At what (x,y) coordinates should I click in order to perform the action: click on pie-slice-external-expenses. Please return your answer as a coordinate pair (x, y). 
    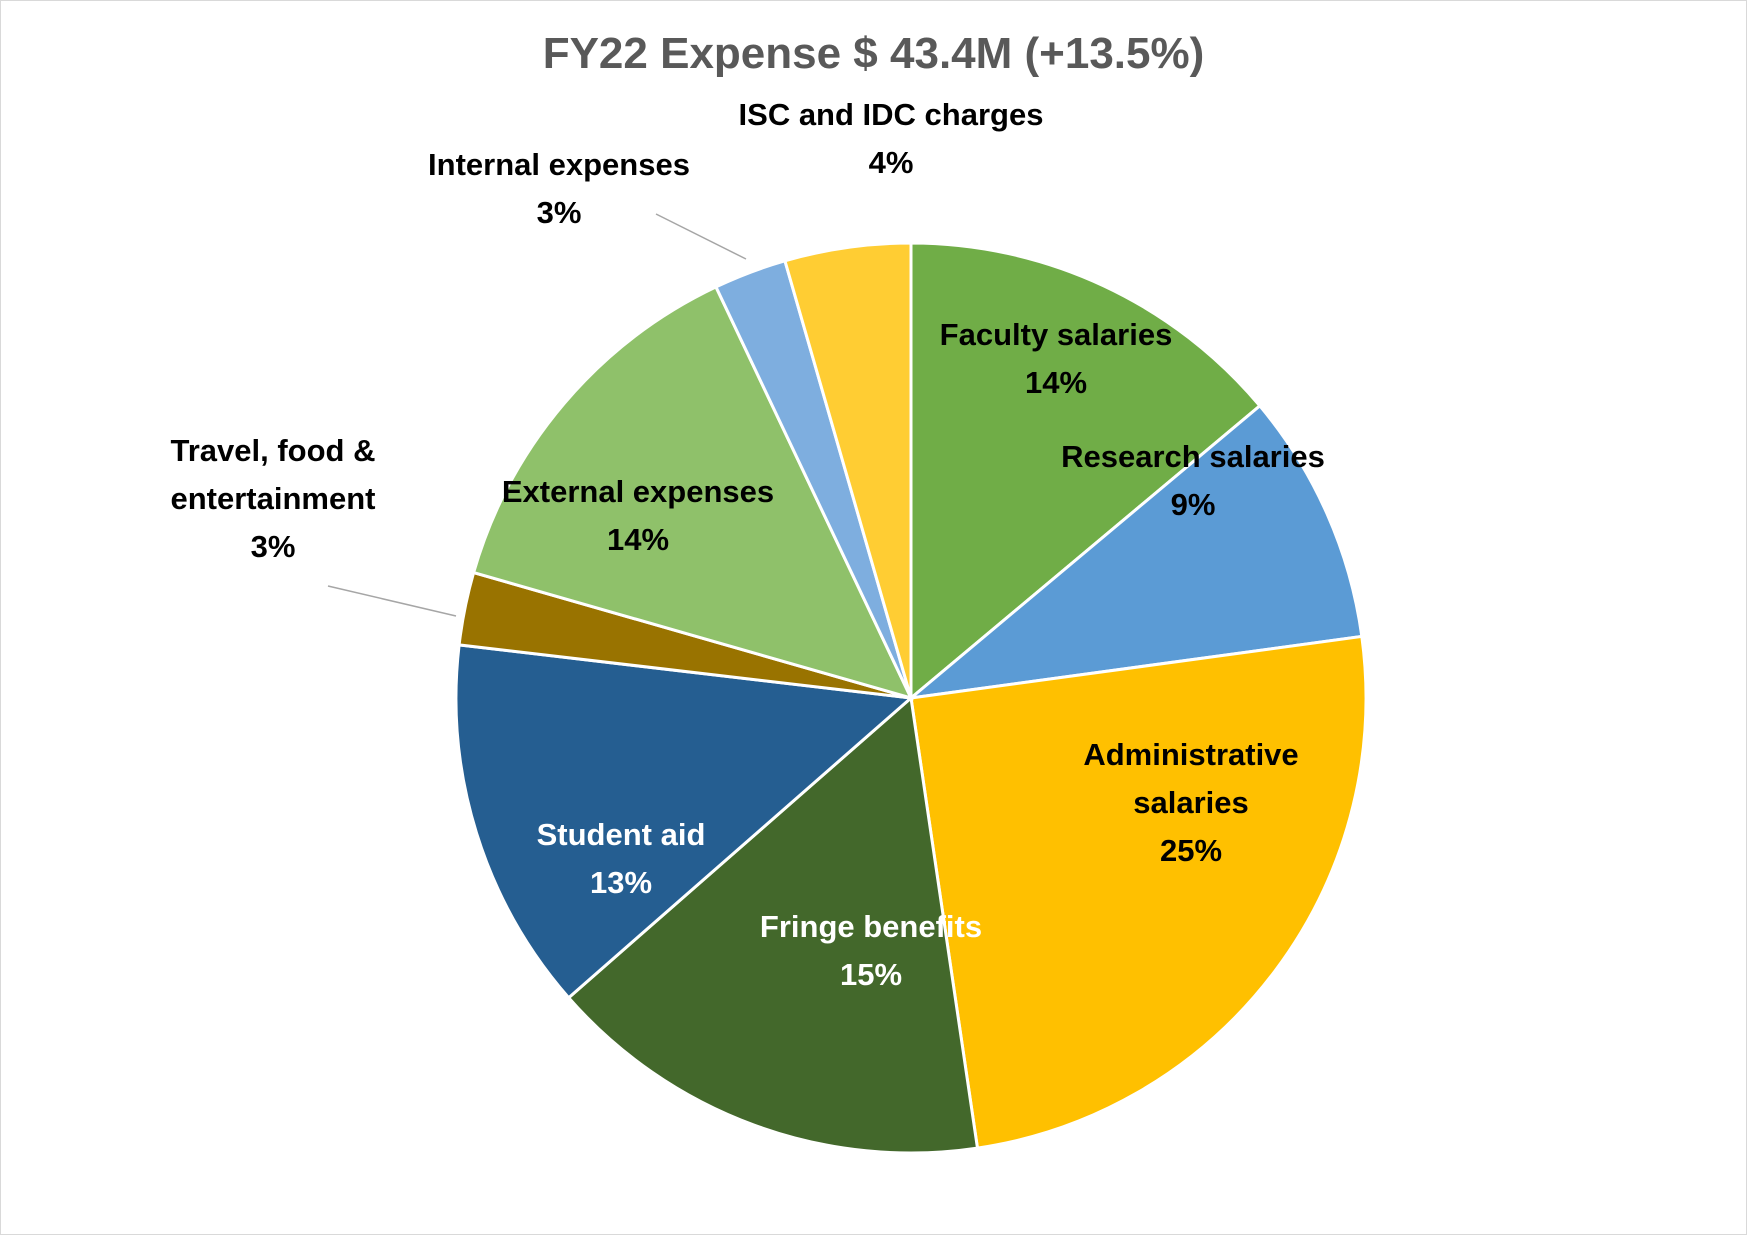
    Looking at the image, I should click on (692, 492).